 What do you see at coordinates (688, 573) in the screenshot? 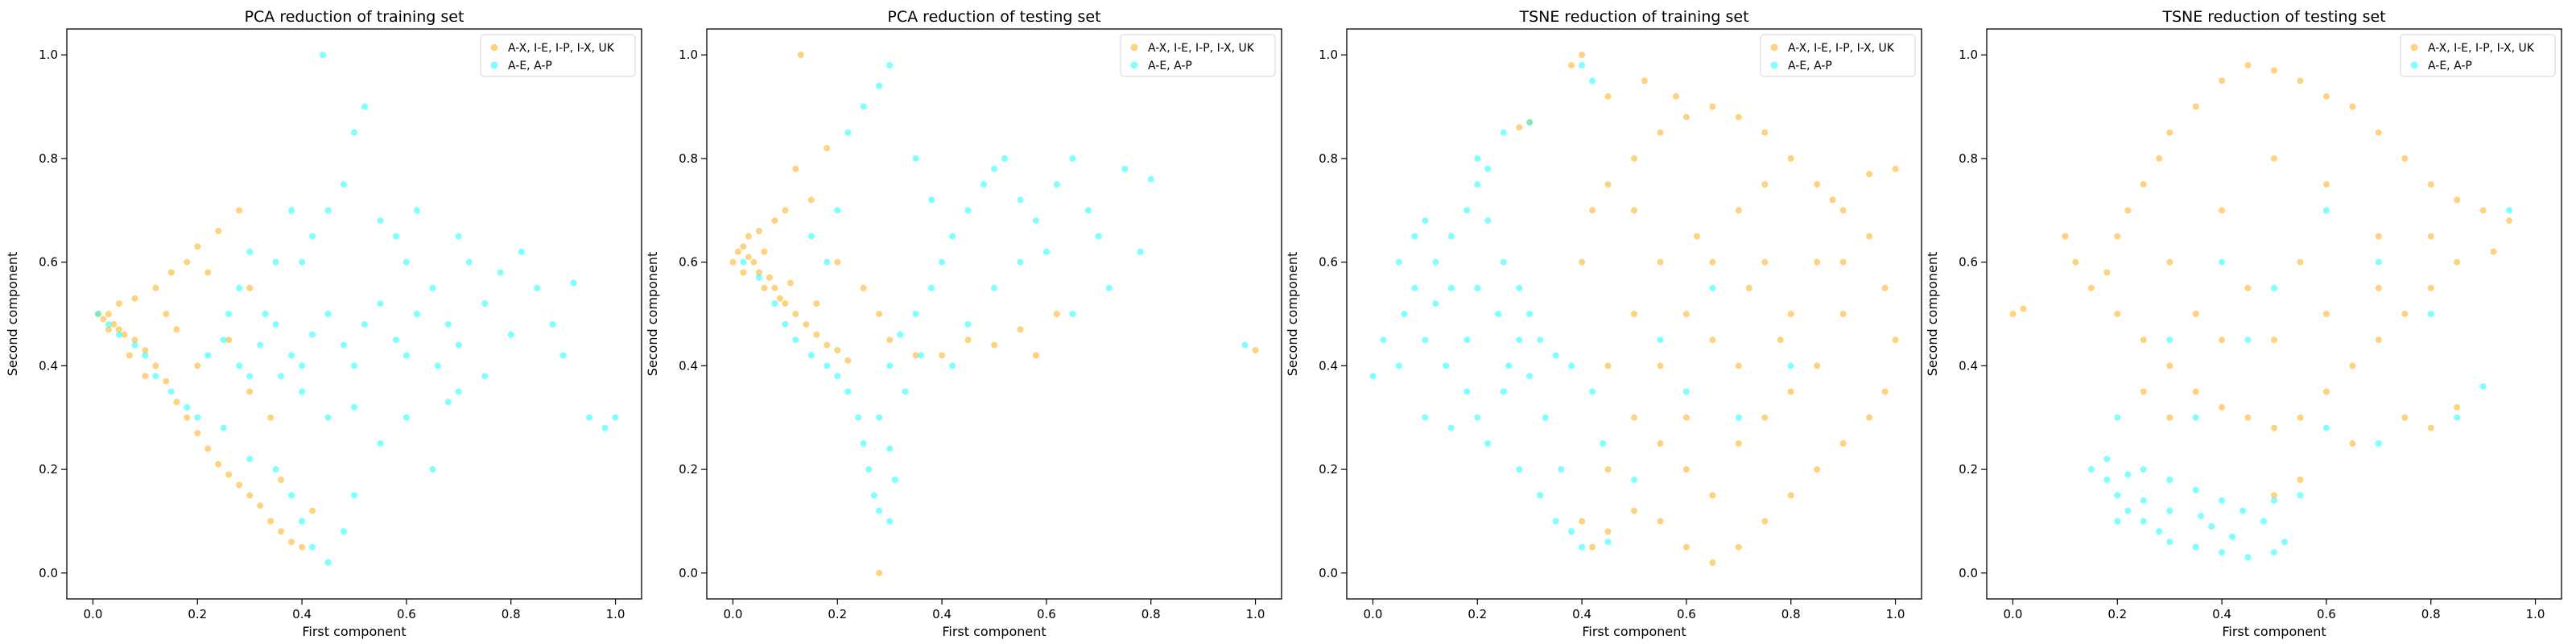
I see `y-tick-label: 0.0` at bounding box center [688, 573].